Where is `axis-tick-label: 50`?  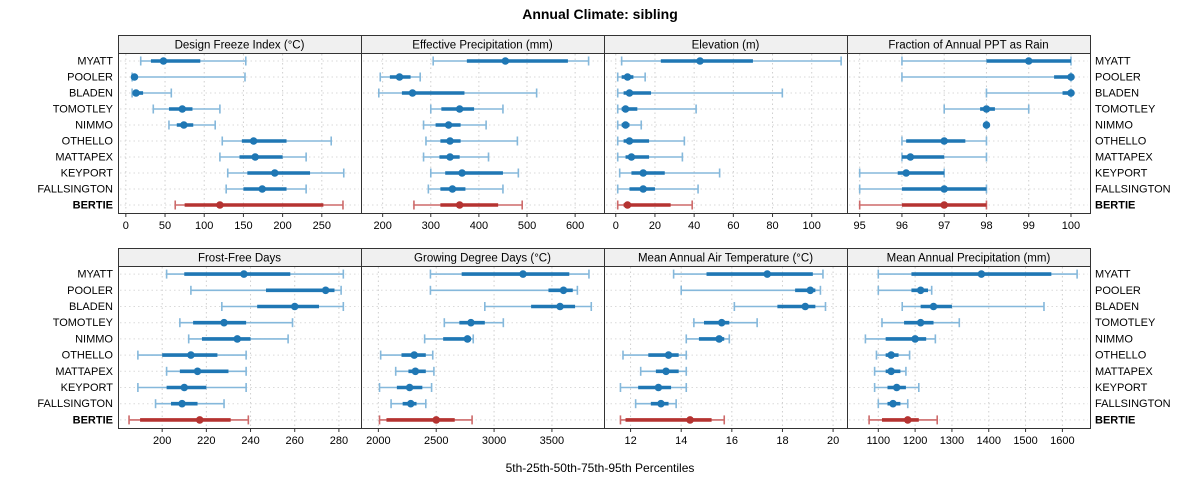 axis-tick-label: 50 is located at coordinates (165, 226).